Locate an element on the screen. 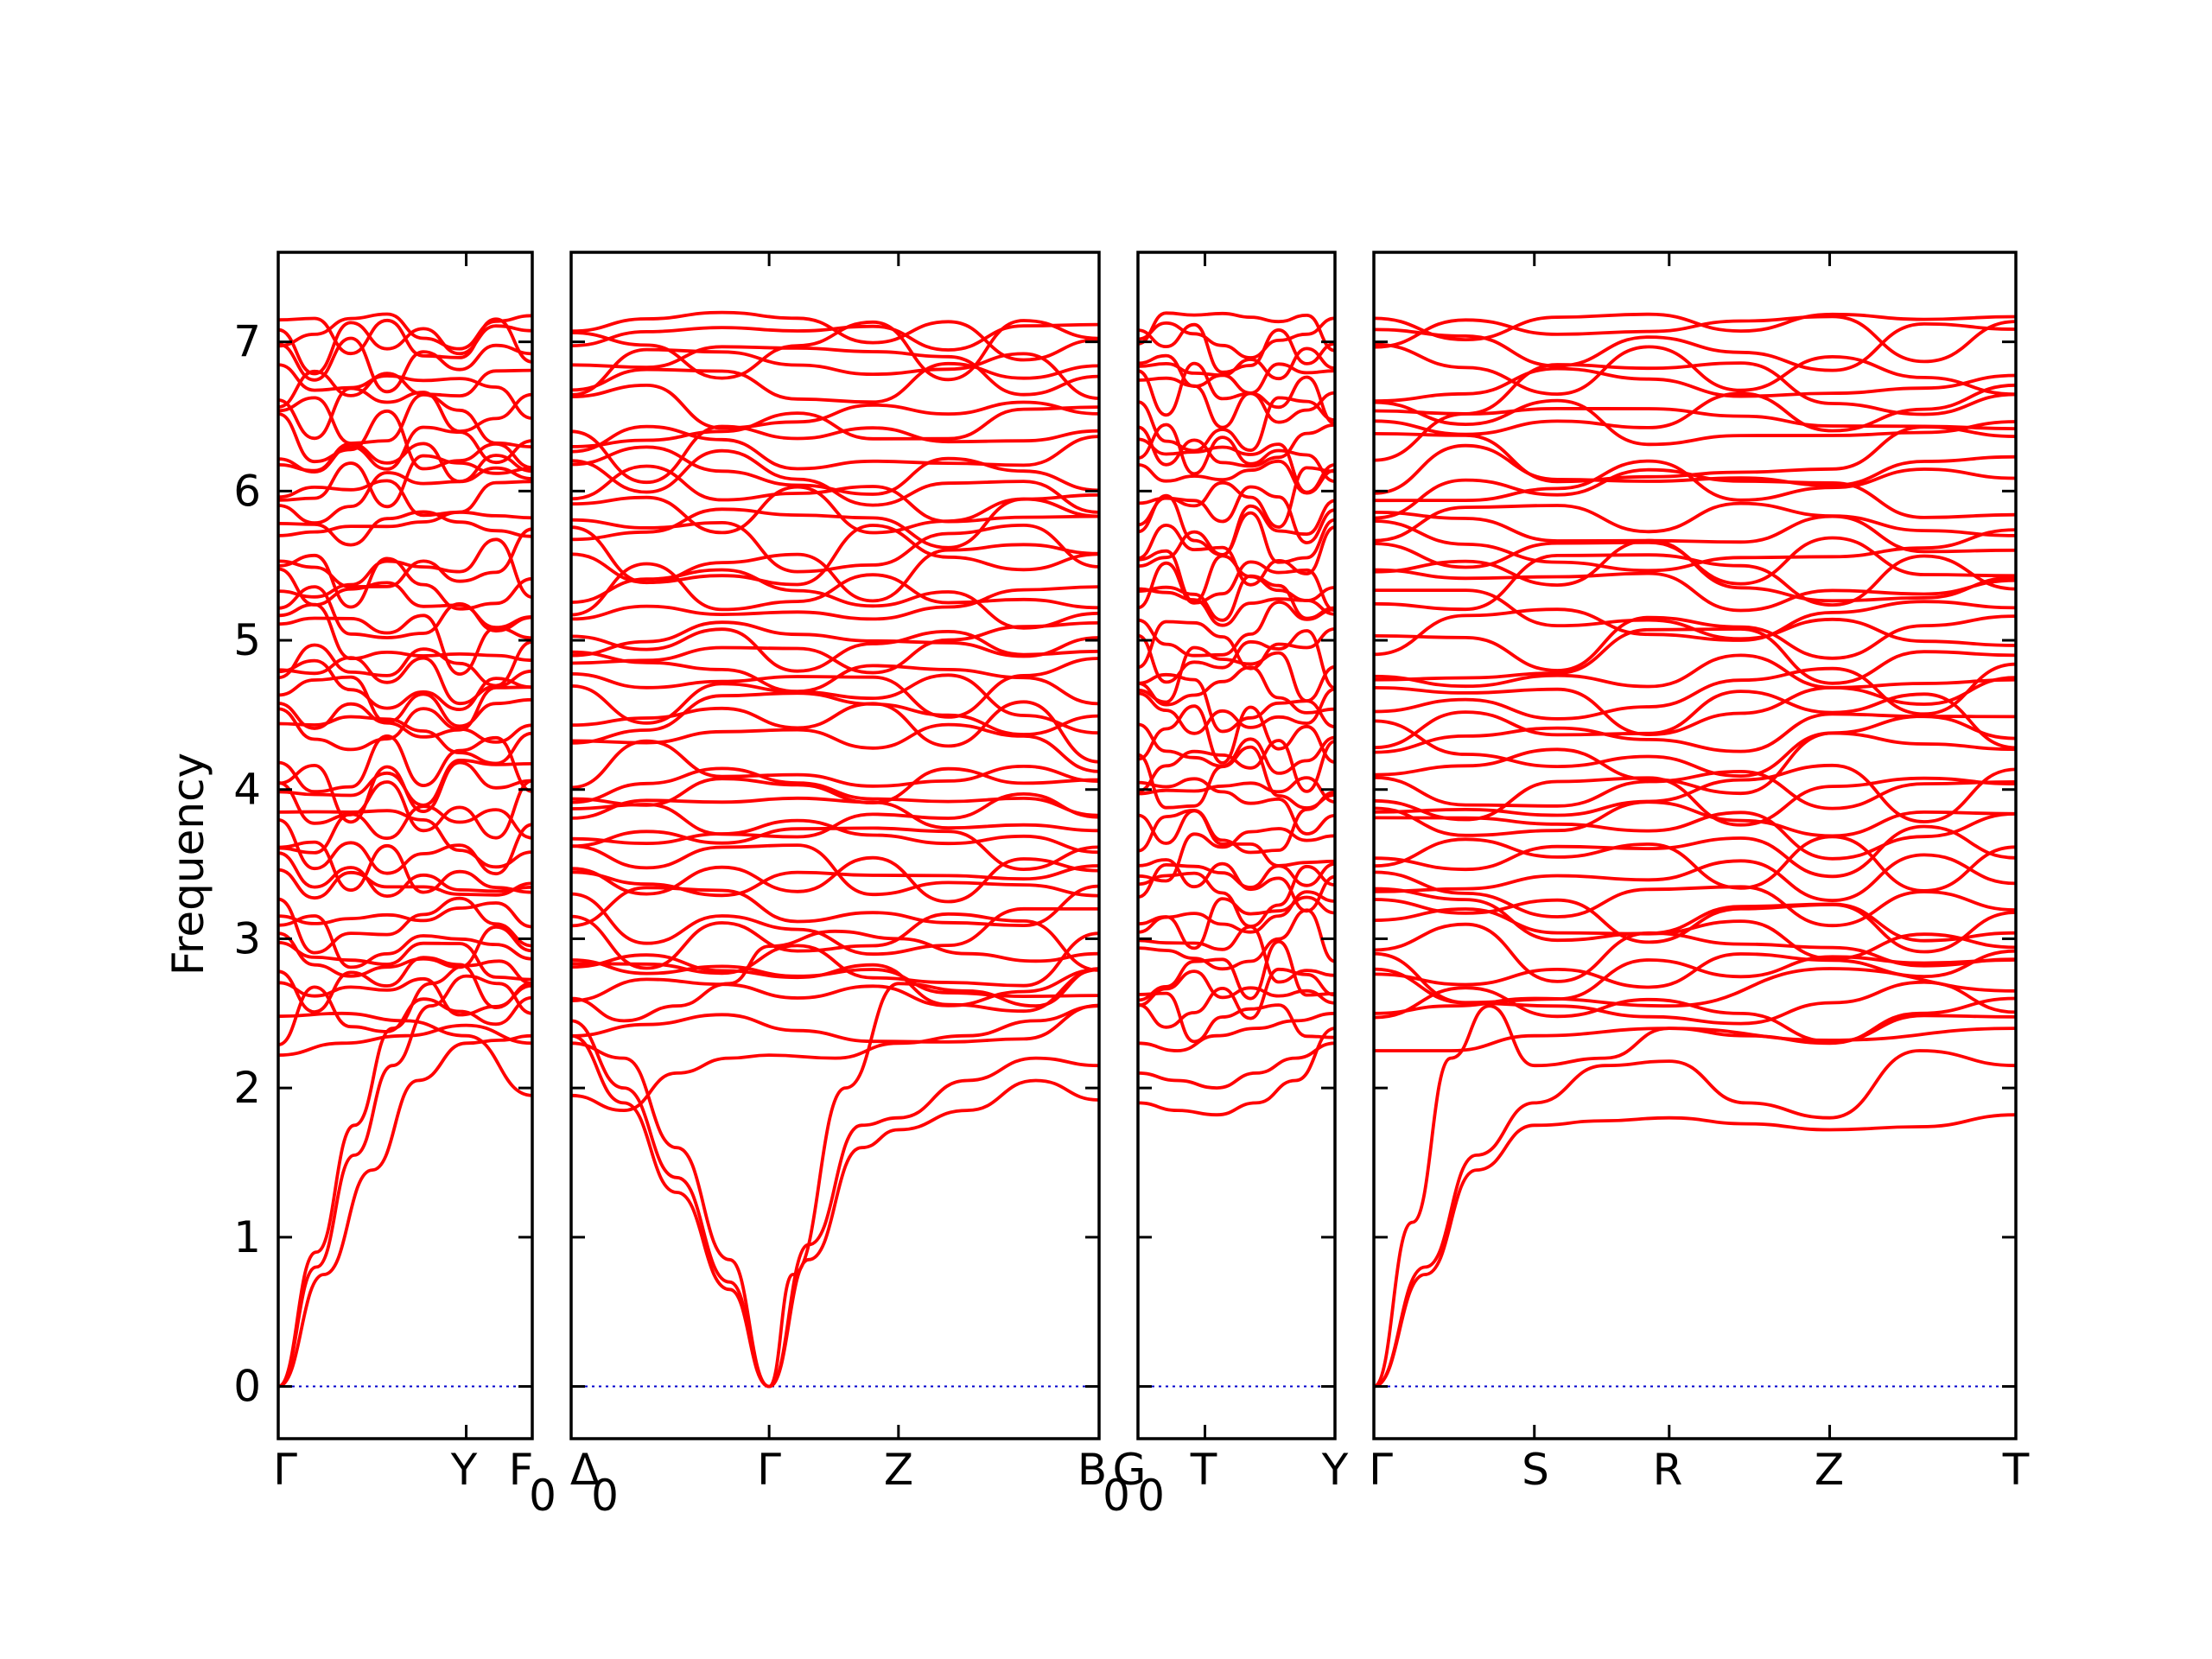 Image resolution: width=2212 pixels, height=1659 pixels. x-tick-label: Z is located at coordinates (898, 1470).